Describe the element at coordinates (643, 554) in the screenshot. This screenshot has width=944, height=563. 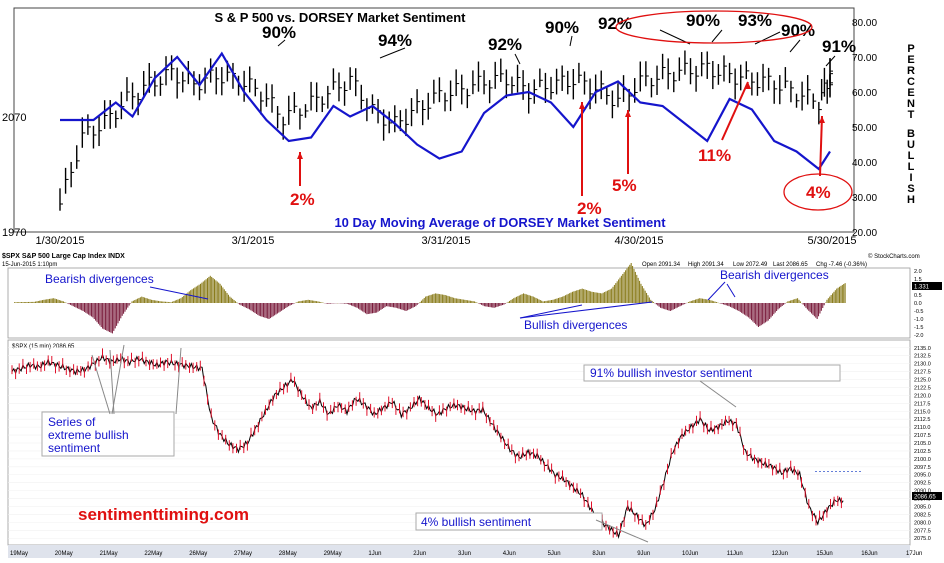
I see `date-tick: 9Jun` at that location.